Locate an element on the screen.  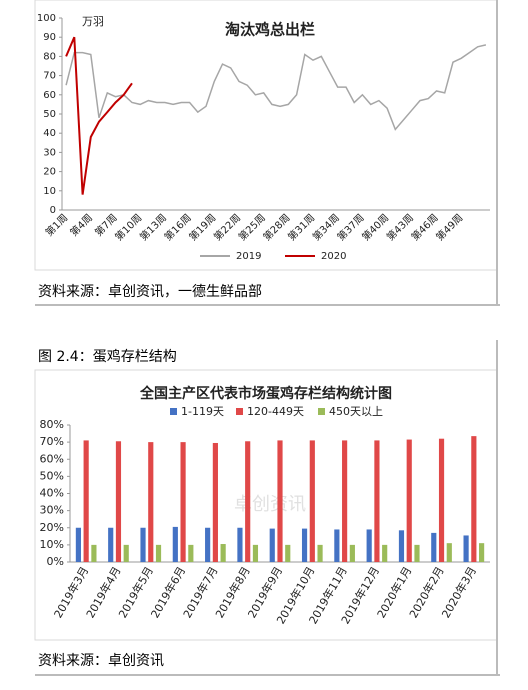
y-tick-label: 20% is located at coordinates (52, 527).